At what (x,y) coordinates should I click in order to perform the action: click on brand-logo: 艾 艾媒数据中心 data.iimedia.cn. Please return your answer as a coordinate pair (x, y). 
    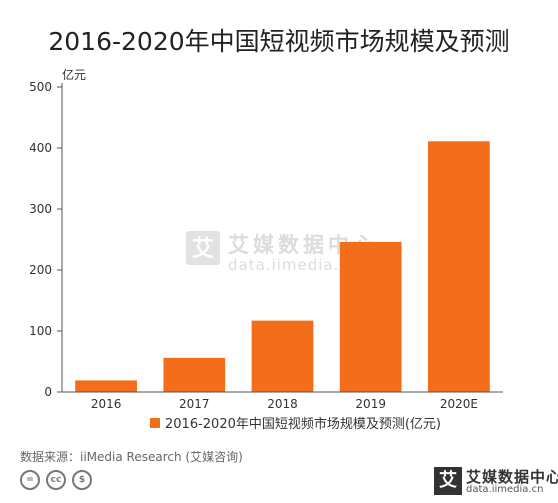
    Looking at the image, I should click on (496, 482).